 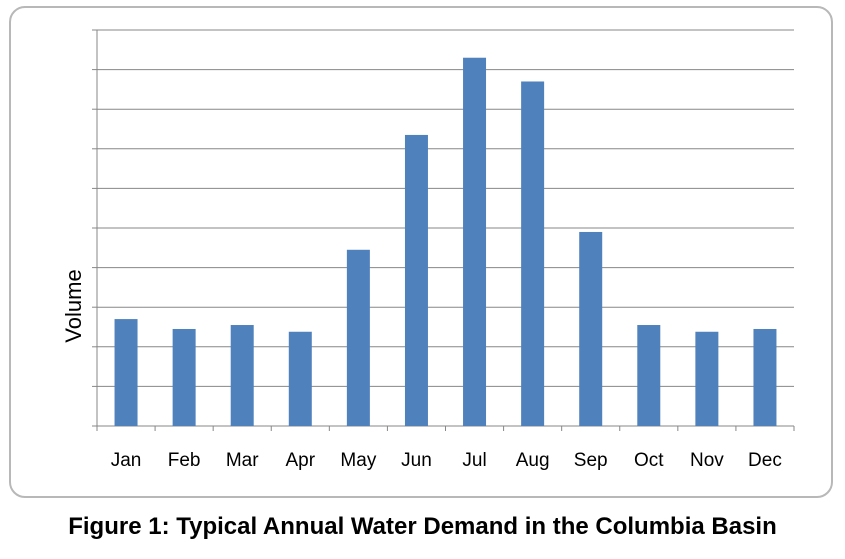 What do you see at coordinates (242, 460) in the screenshot?
I see `x-tick-label: Mar` at bounding box center [242, 460].